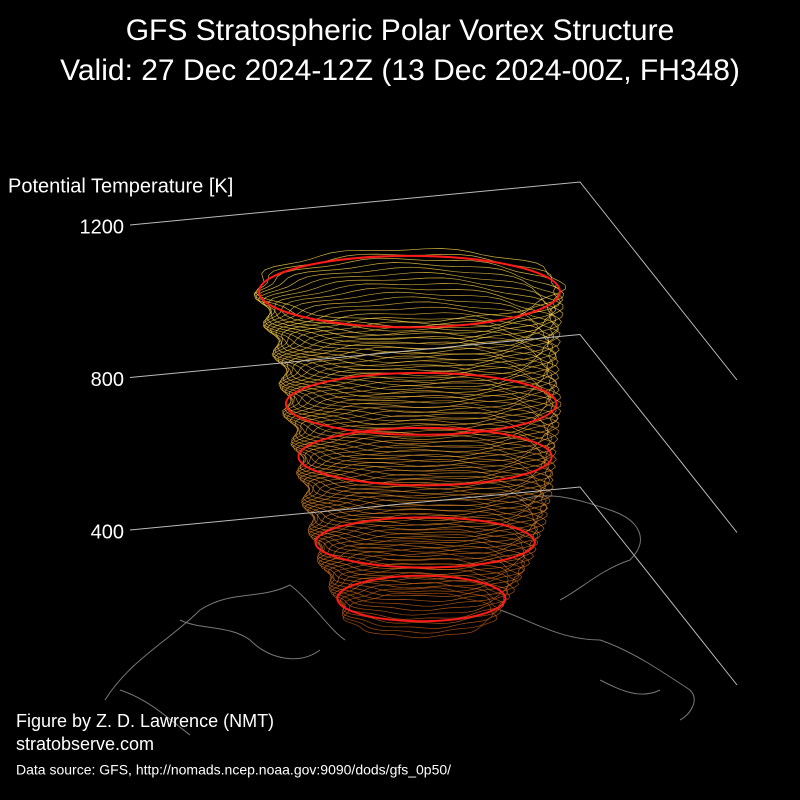 The image size is (800, 800). What do you see at coordinates (120, 186) in the screenshot?
I see `z-axis-label: Potential Temperature [K]` at bounding box center [120, 186].